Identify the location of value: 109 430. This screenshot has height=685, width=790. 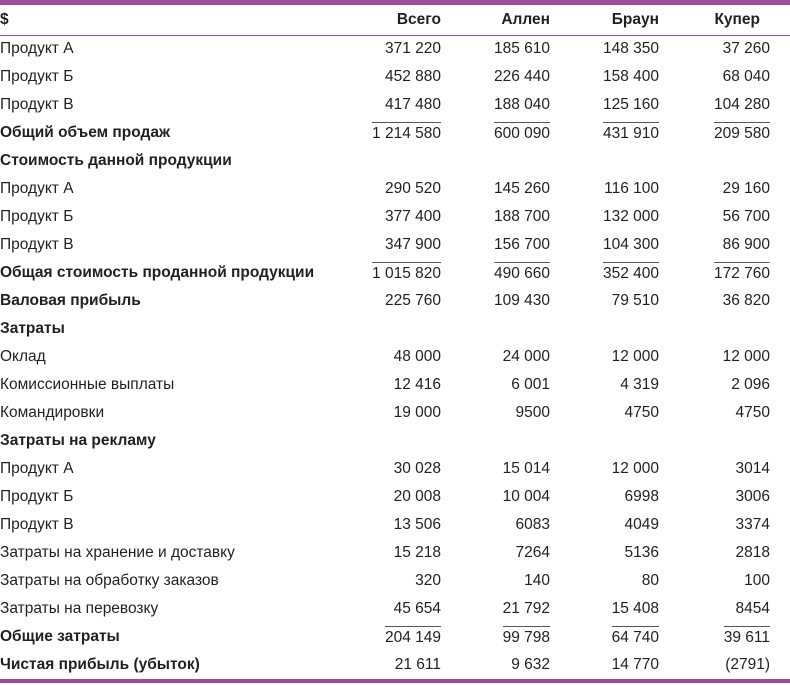
(521, 300).